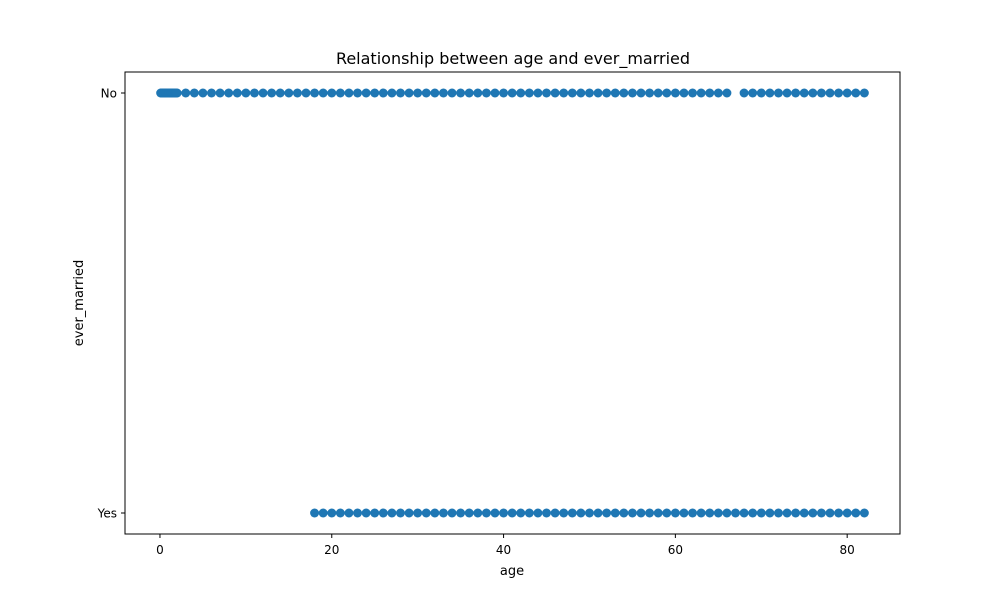 The width and height of the screenshot is (1000, 600). I want to click on x-tick-label: 60, so click(675, 550).